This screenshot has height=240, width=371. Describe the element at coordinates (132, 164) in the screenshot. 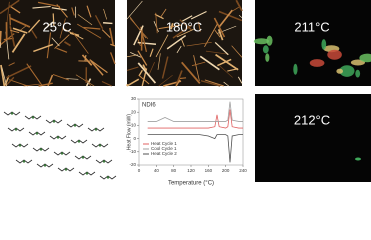

I see `y-tick-label: -20` at that location.